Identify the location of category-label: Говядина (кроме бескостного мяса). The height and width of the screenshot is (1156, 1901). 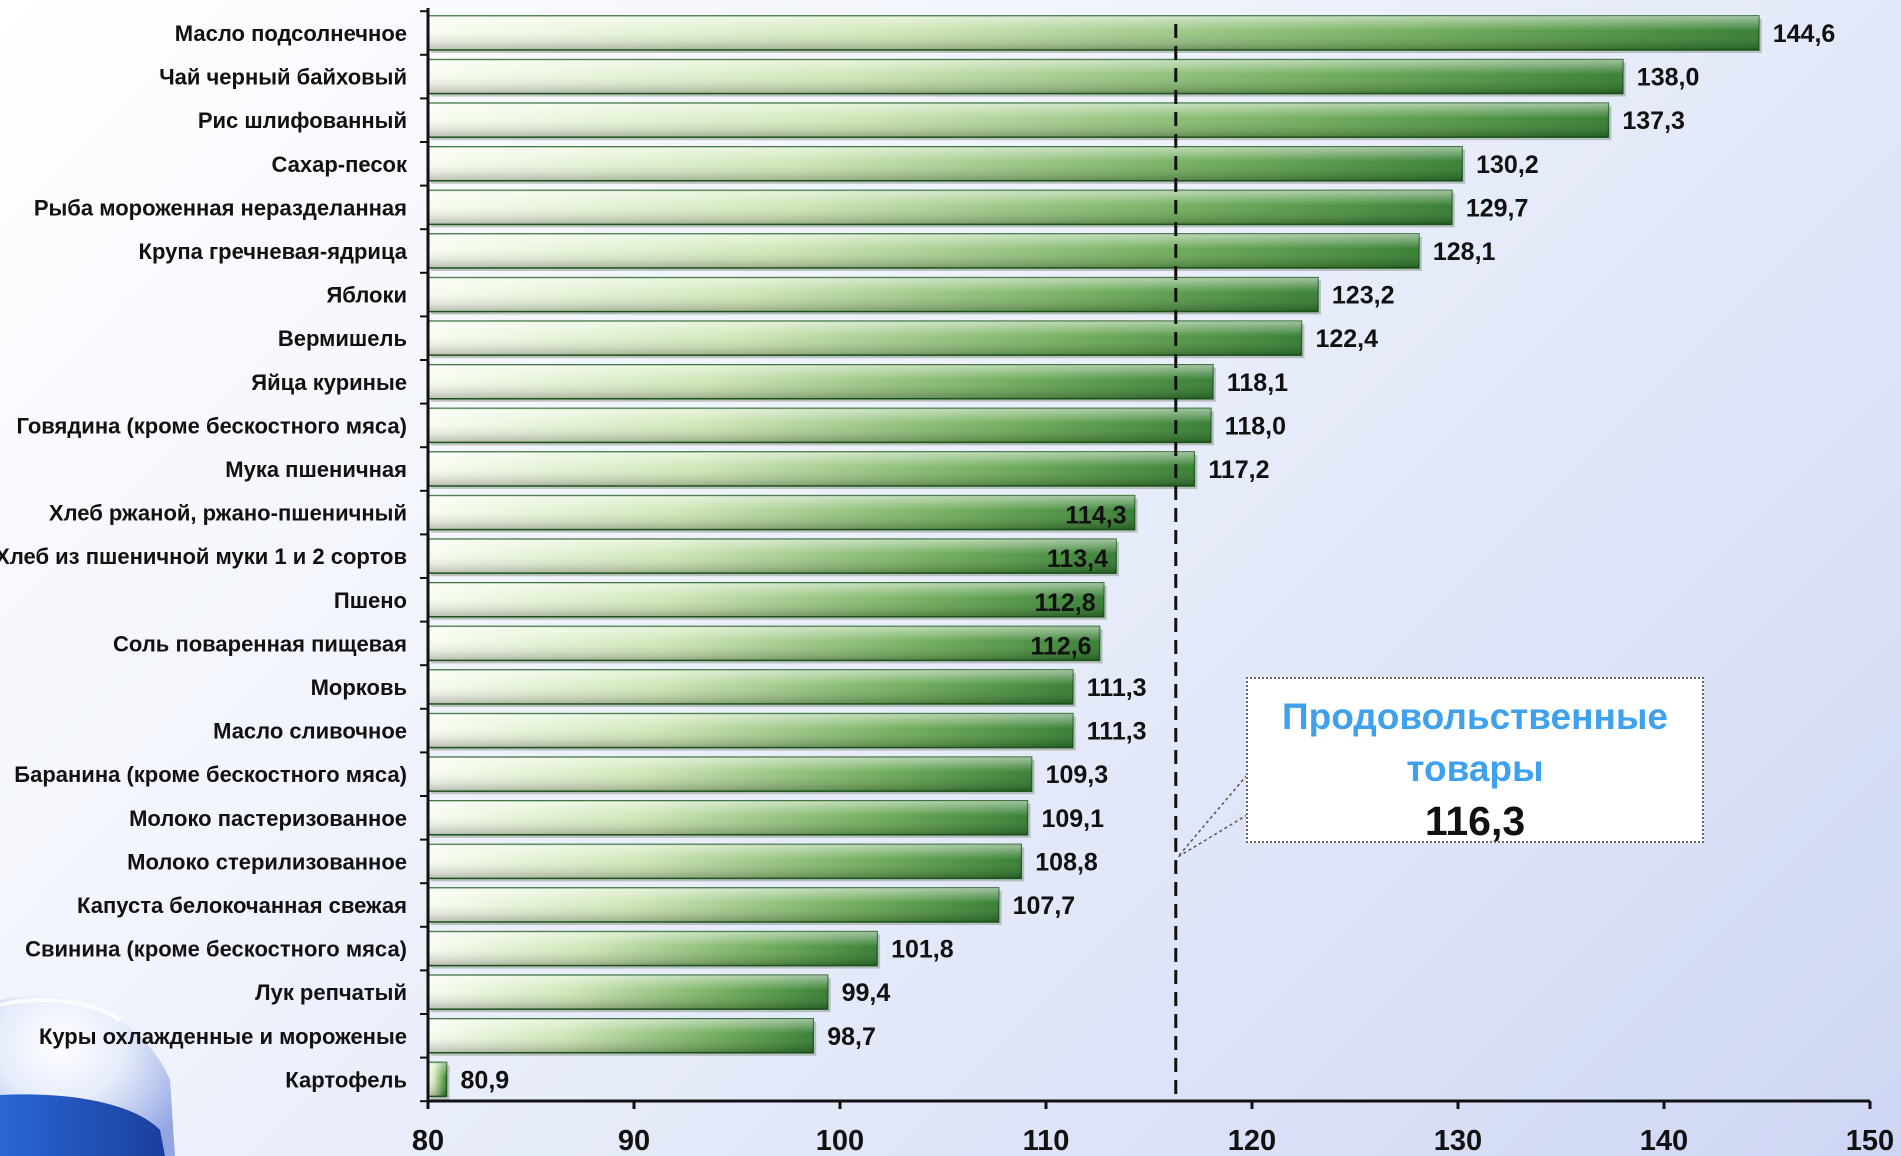
(211, 425).